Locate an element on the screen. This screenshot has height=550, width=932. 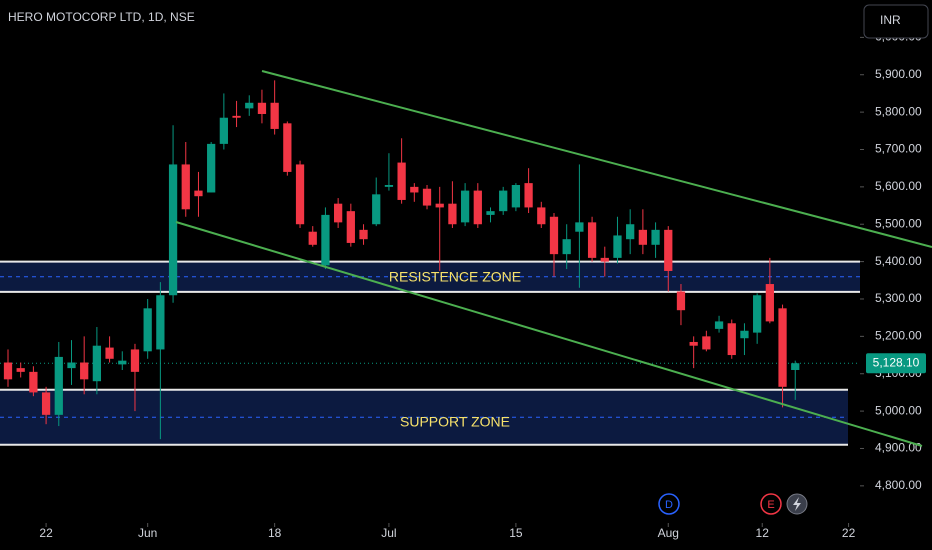
event-marker-label: E is located at coordinates (770, 505).